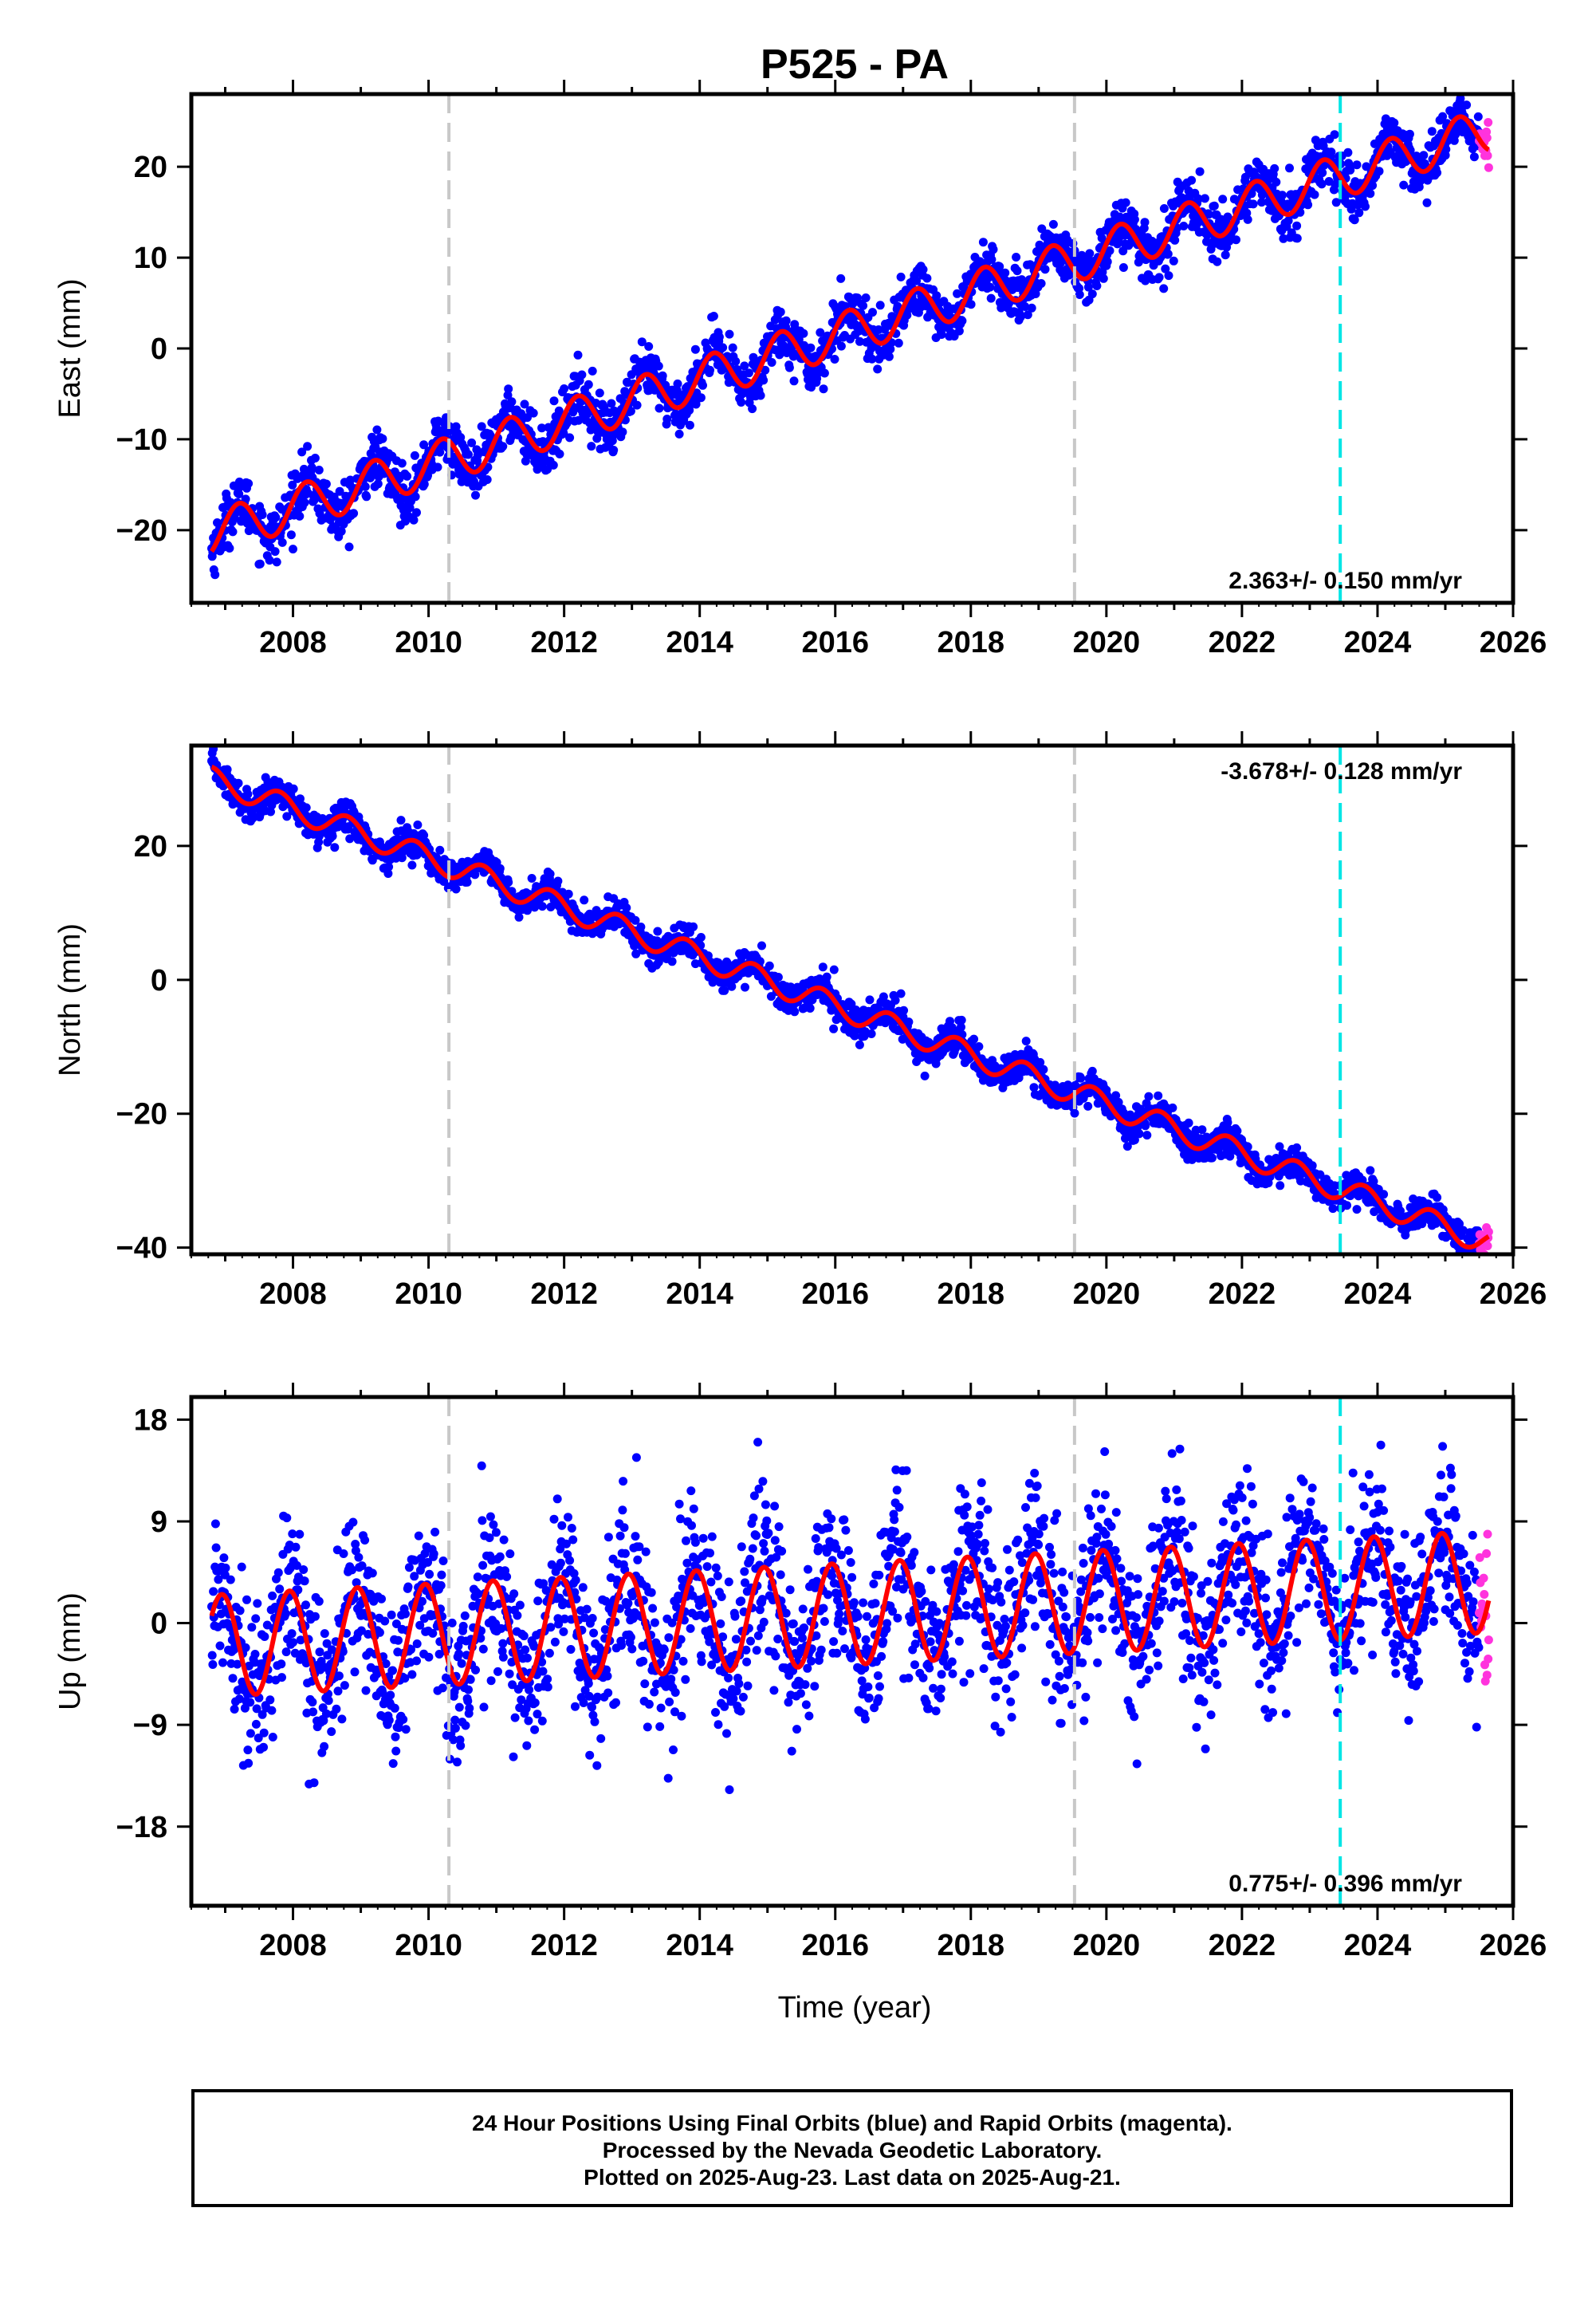 Image resolution: width=1596 pixels, height=2314 pixels. What do you see at coordinates (1107, 1294) in the screenshot?
I see `x-tick-label: 2020` at bounding box center [1107, 1294].